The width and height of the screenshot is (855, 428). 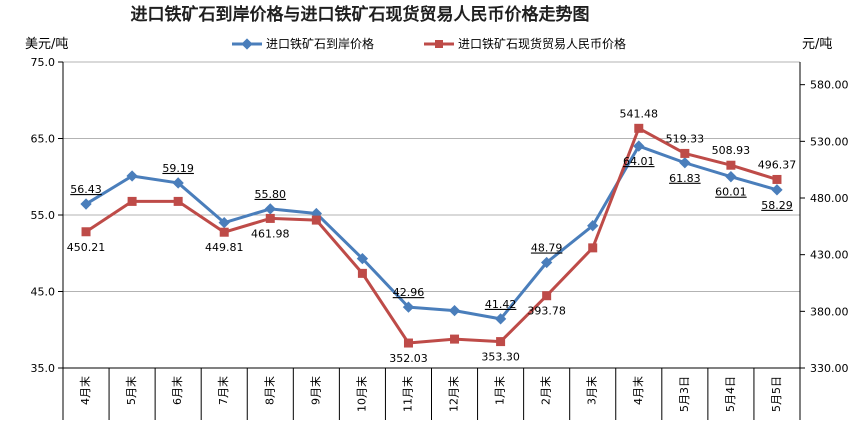 What do you see at coordinates (439, 44) in the screenshot?
I see `legend-marker-series2` at bounding box center [439, 44].